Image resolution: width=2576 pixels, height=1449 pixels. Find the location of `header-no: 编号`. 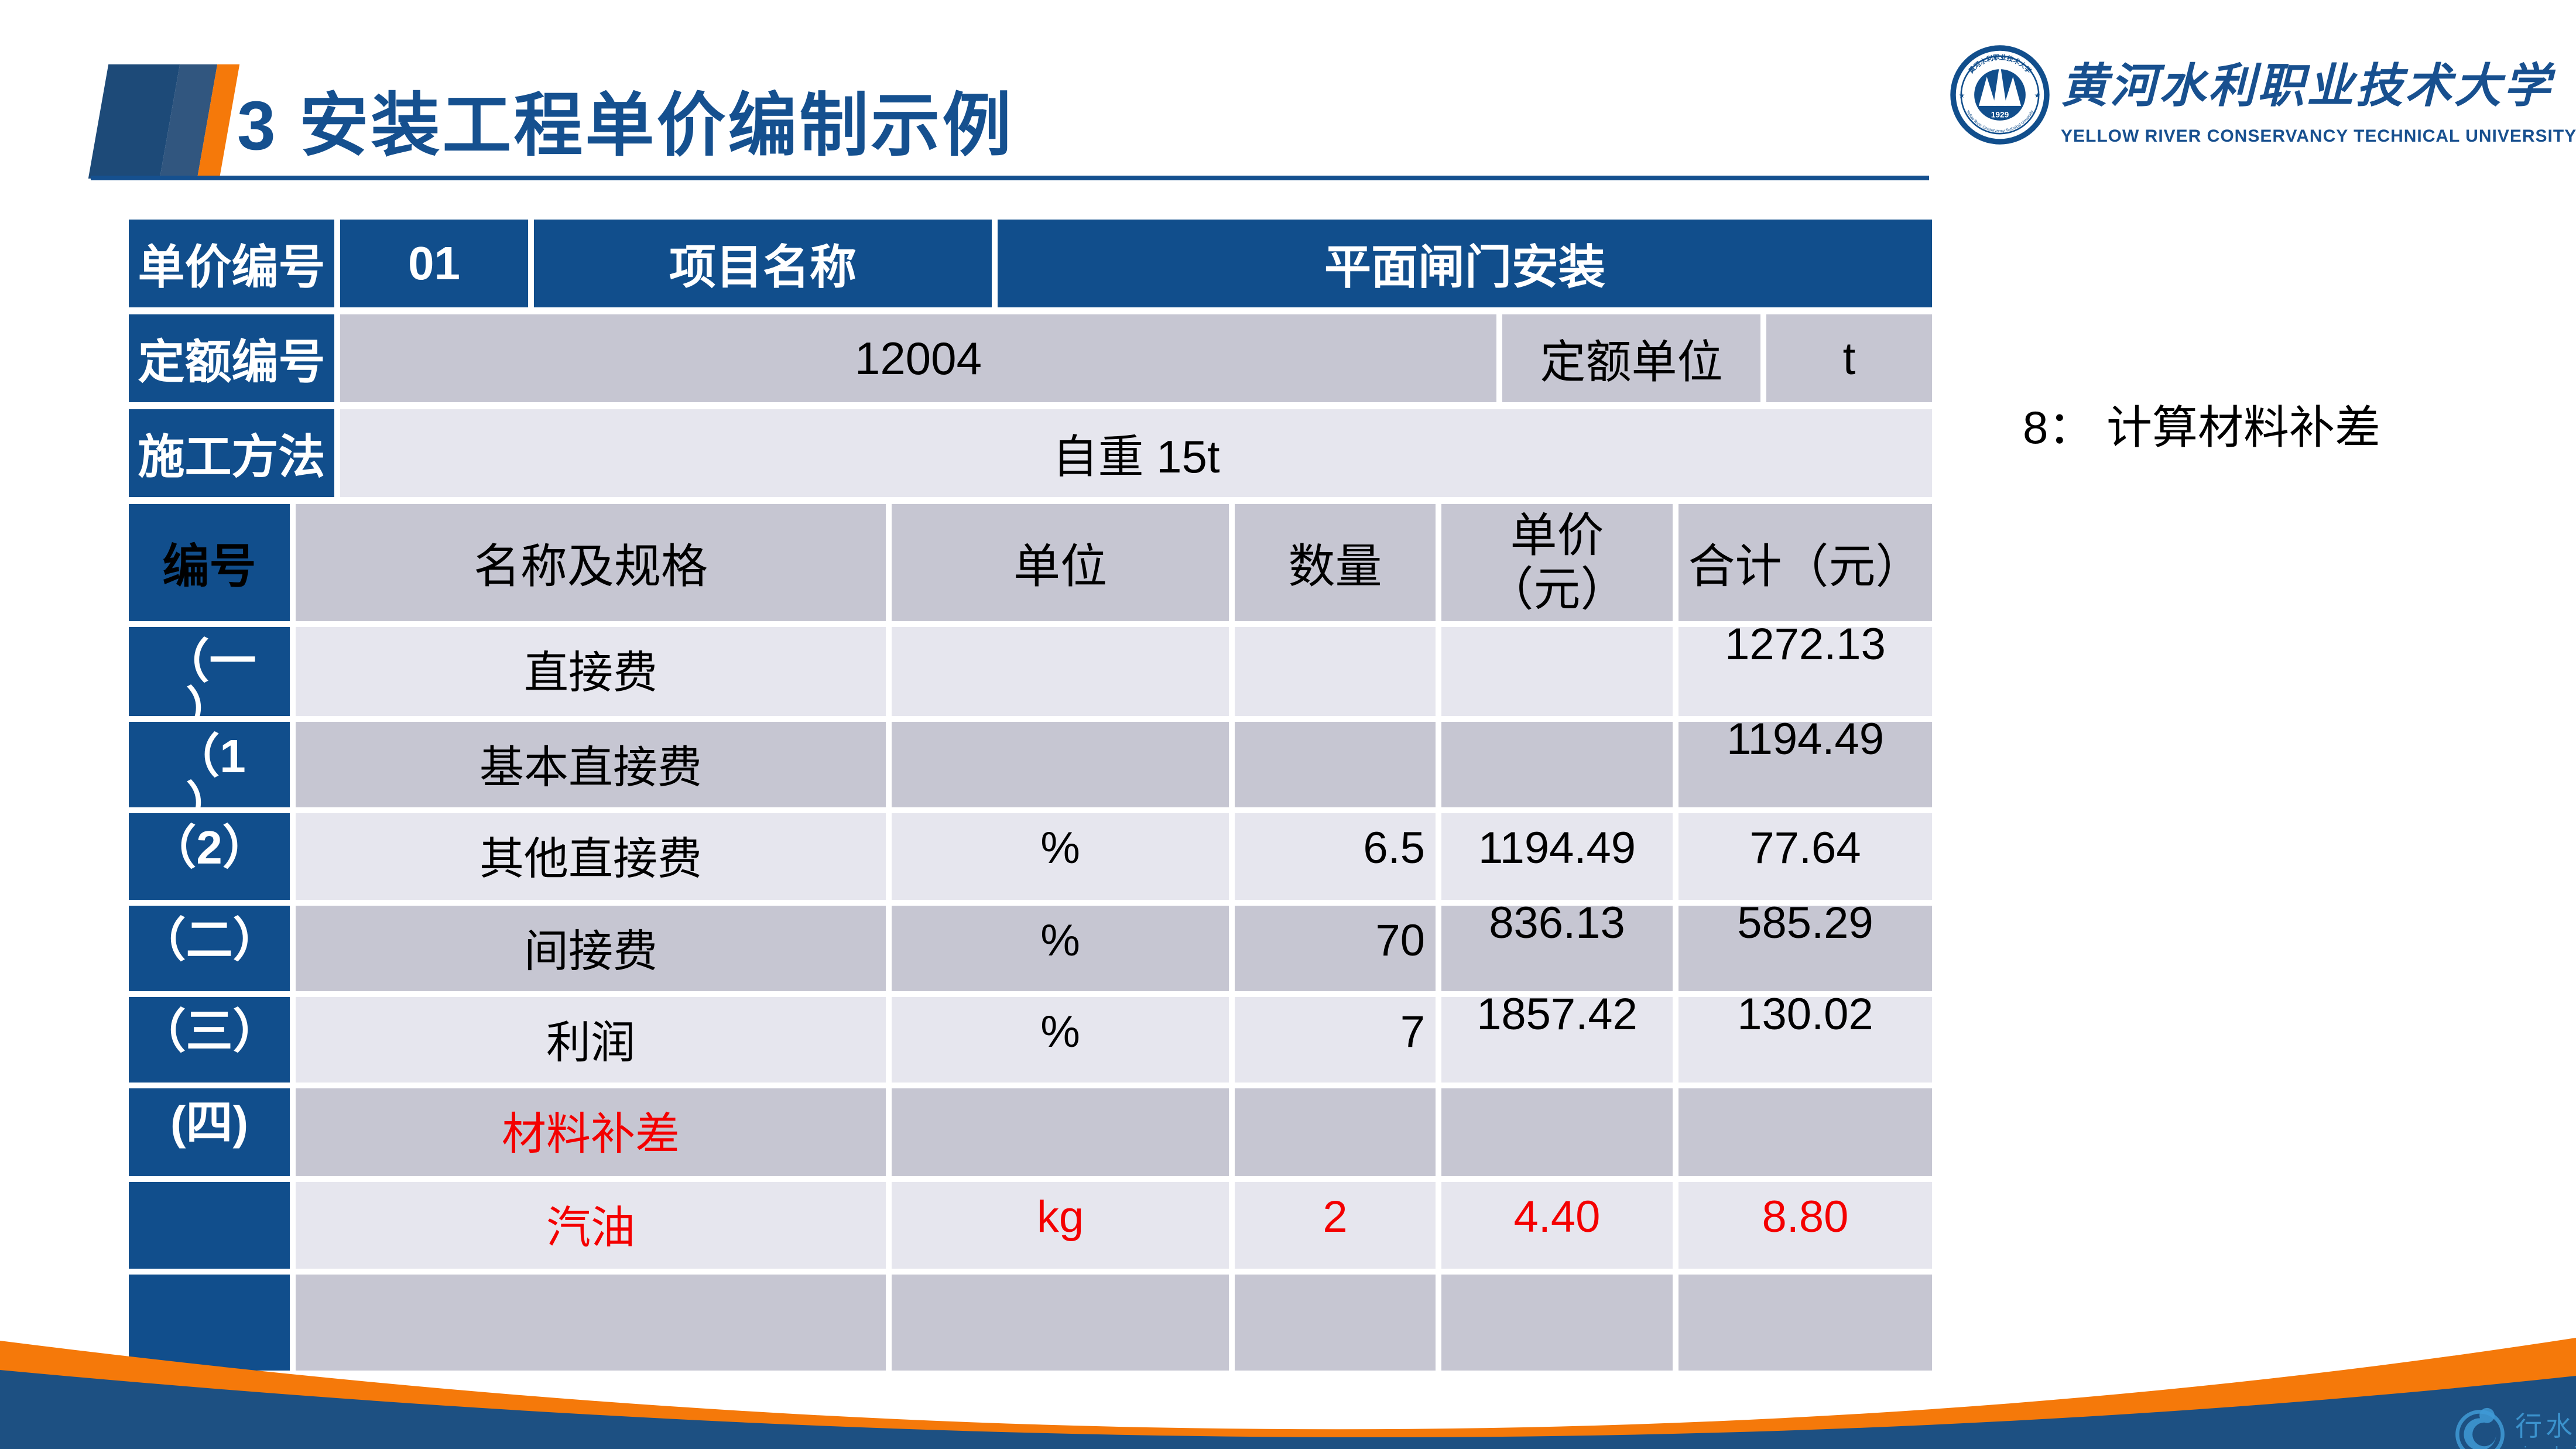

header-no: 编号 is located at coordinates (209, 562).